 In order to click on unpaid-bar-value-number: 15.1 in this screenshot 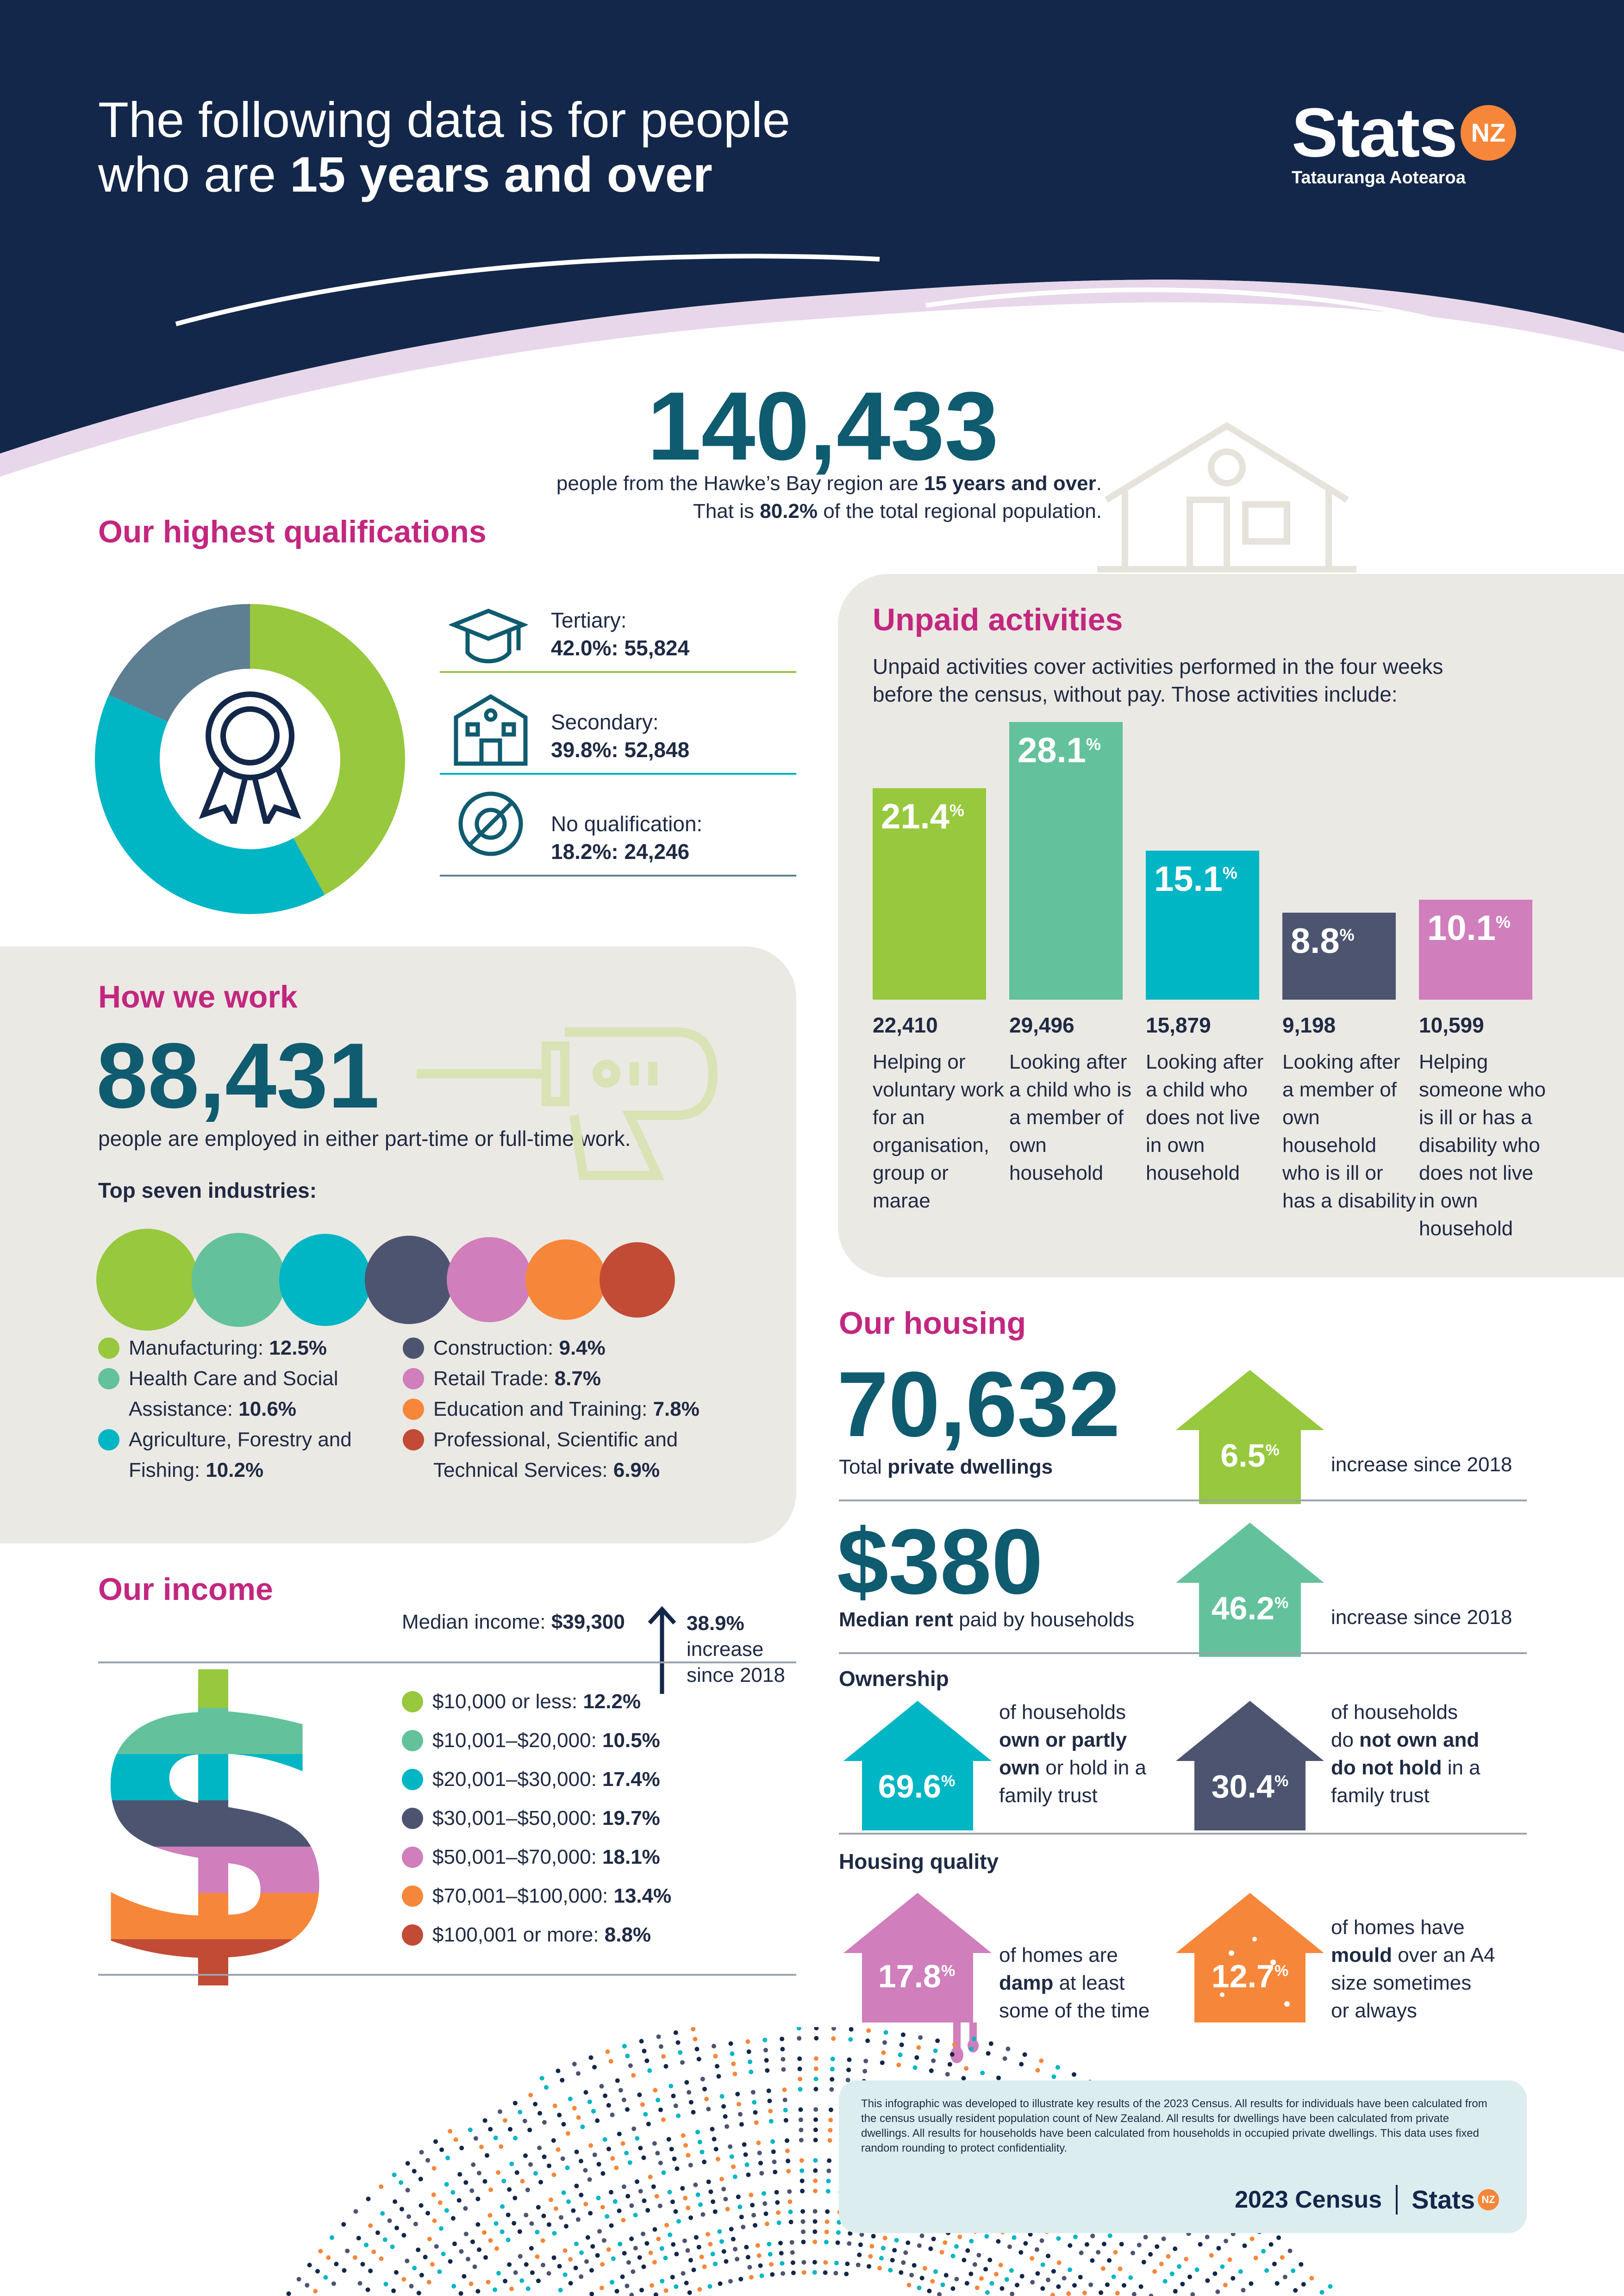, I will do `click(1188, 879)`.